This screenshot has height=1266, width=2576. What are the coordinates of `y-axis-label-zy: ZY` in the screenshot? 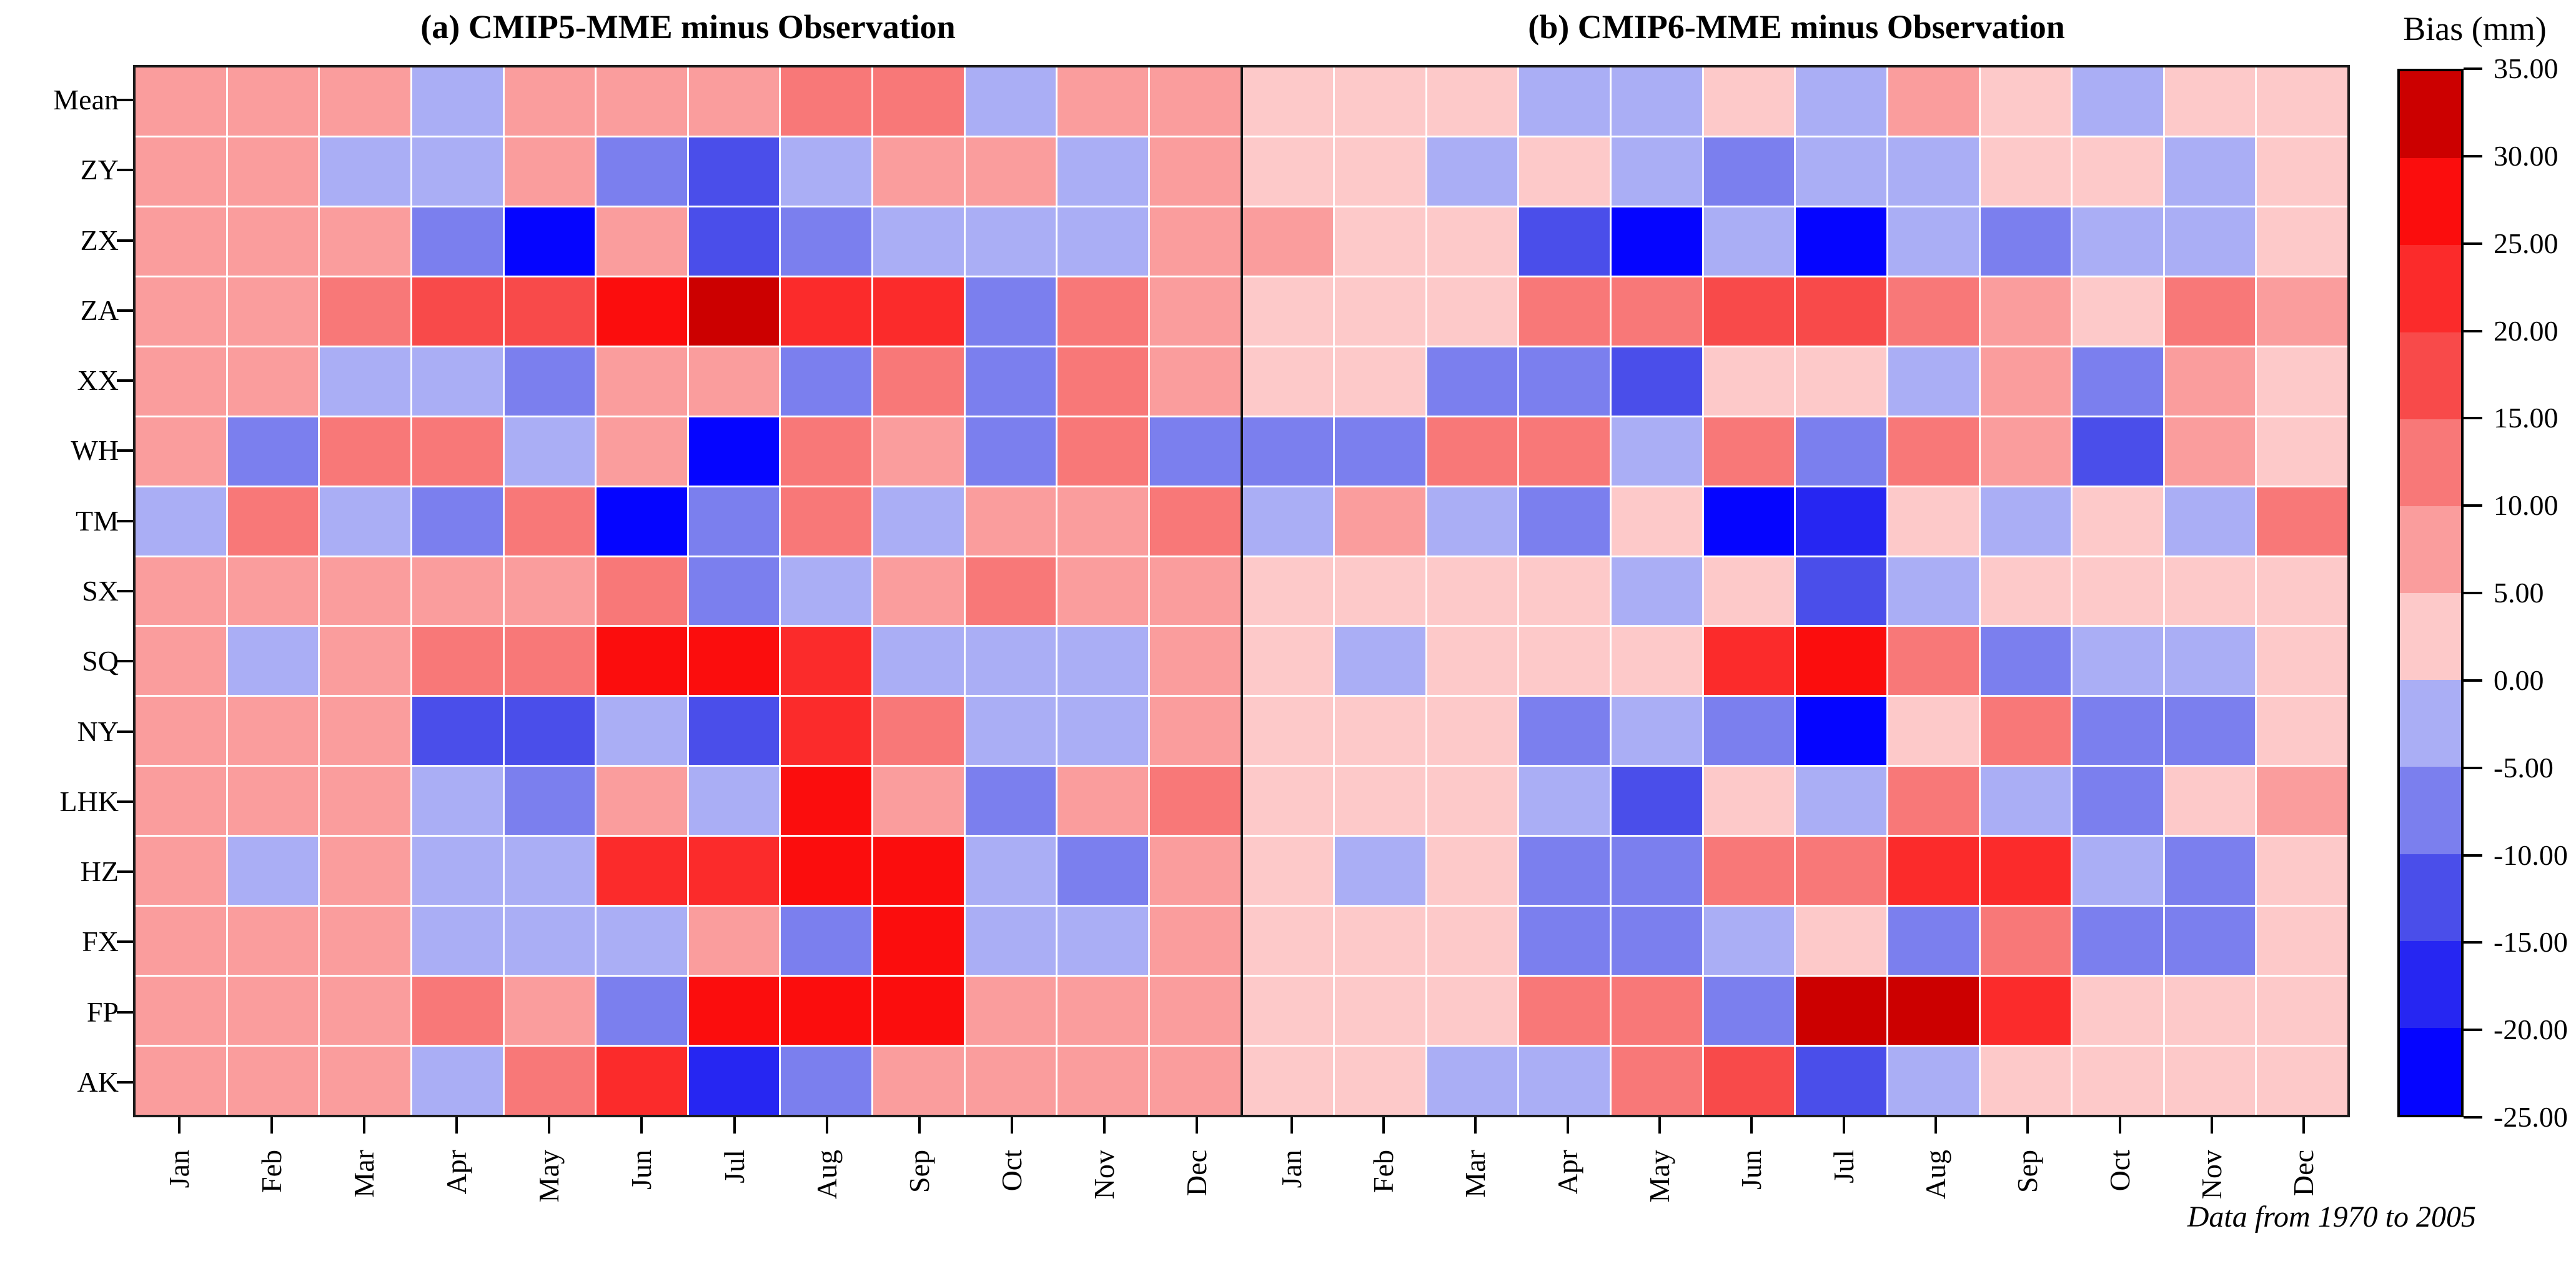 It's located at (99, 170).